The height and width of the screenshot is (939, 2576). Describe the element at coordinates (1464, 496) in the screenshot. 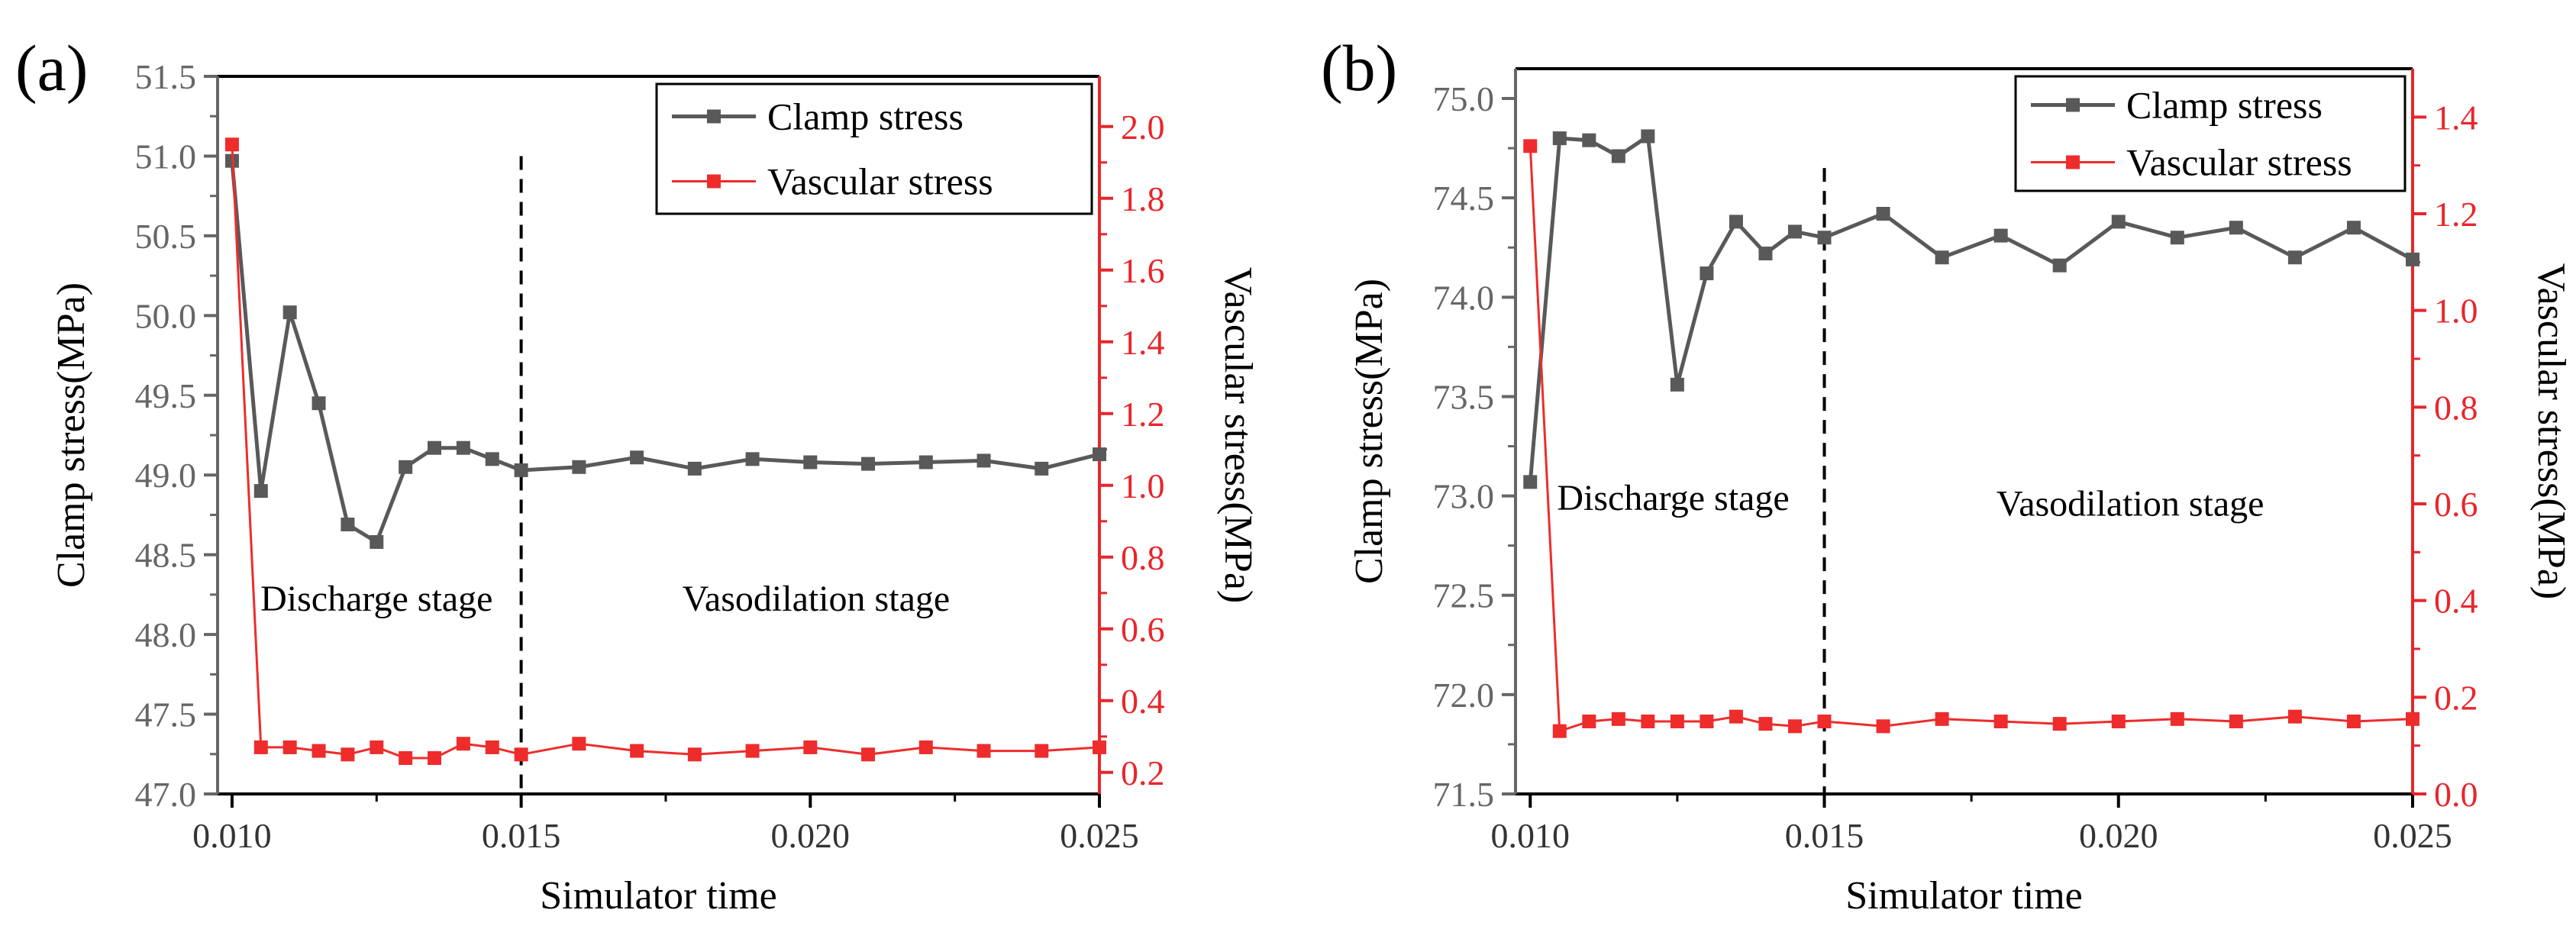

I see `y-left-tick-label: 73.0` at that location.